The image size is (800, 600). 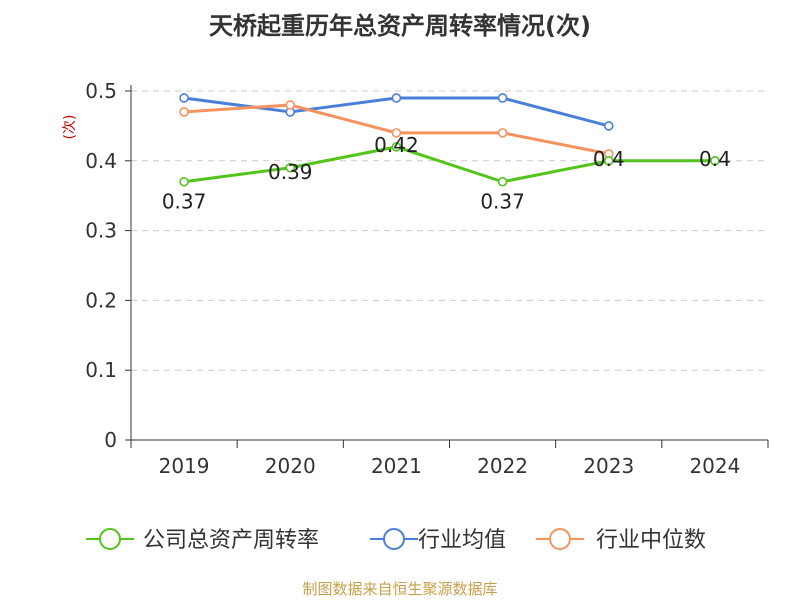 What do you see at coordinates (101, 370) in the screenshot?
I see `y-tick-label: 0.1` at bounding box center [101, 370].